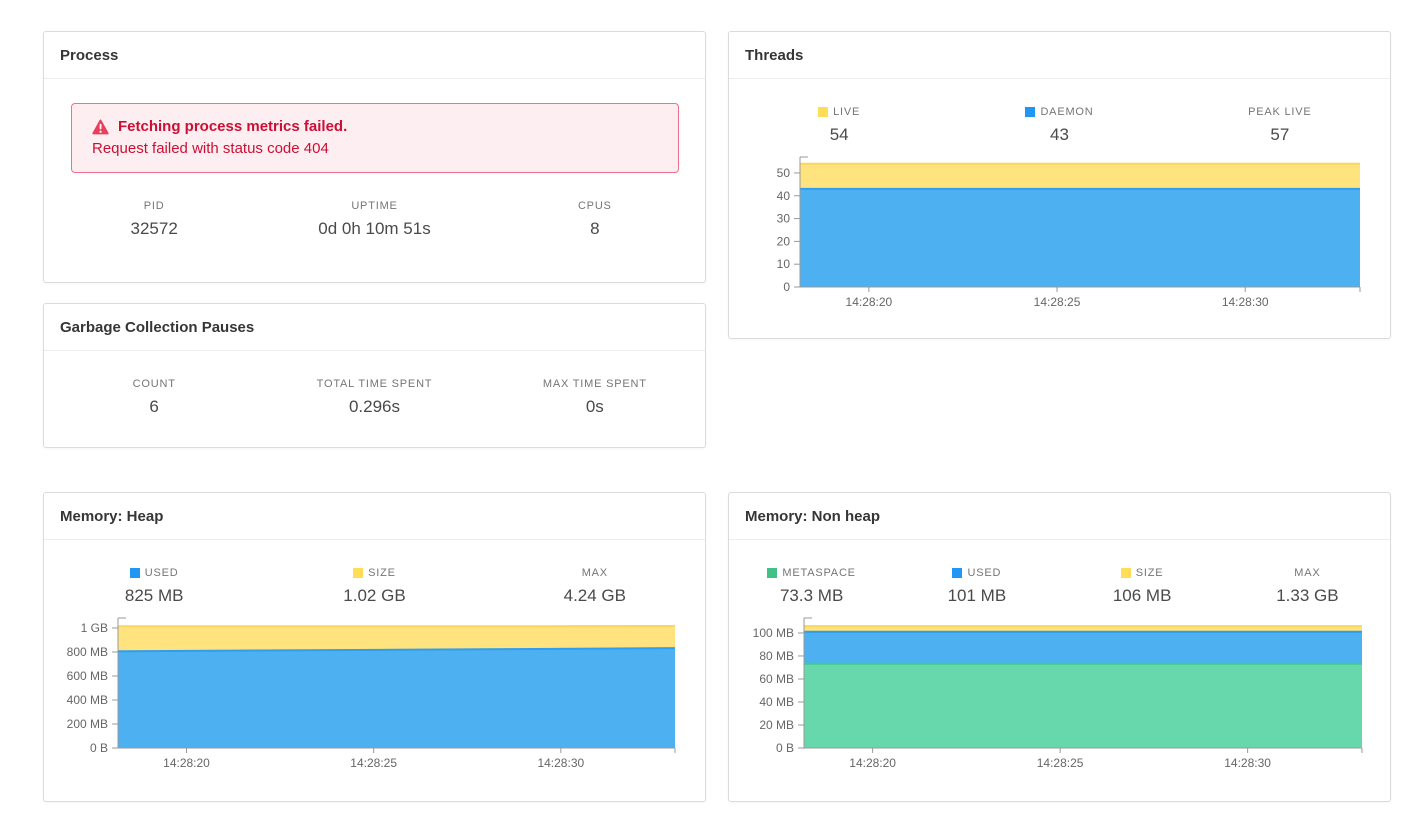 The height and width of the screenshot is (819, 1401). I want to click on stat-label: MAX TIME SPENT, so click(595, 384).